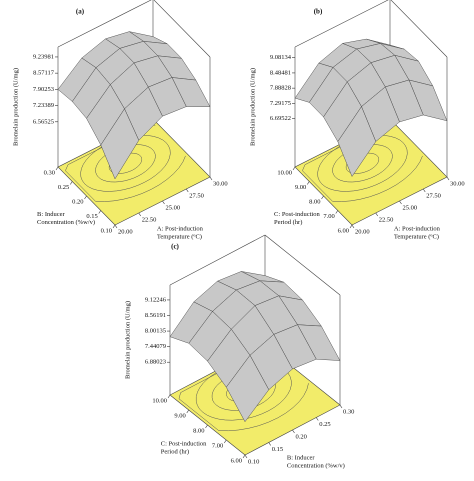  Describe the element at coordinates (43, 105) in the screenshot. I see `z-tick-label: 7.23389` at that location.